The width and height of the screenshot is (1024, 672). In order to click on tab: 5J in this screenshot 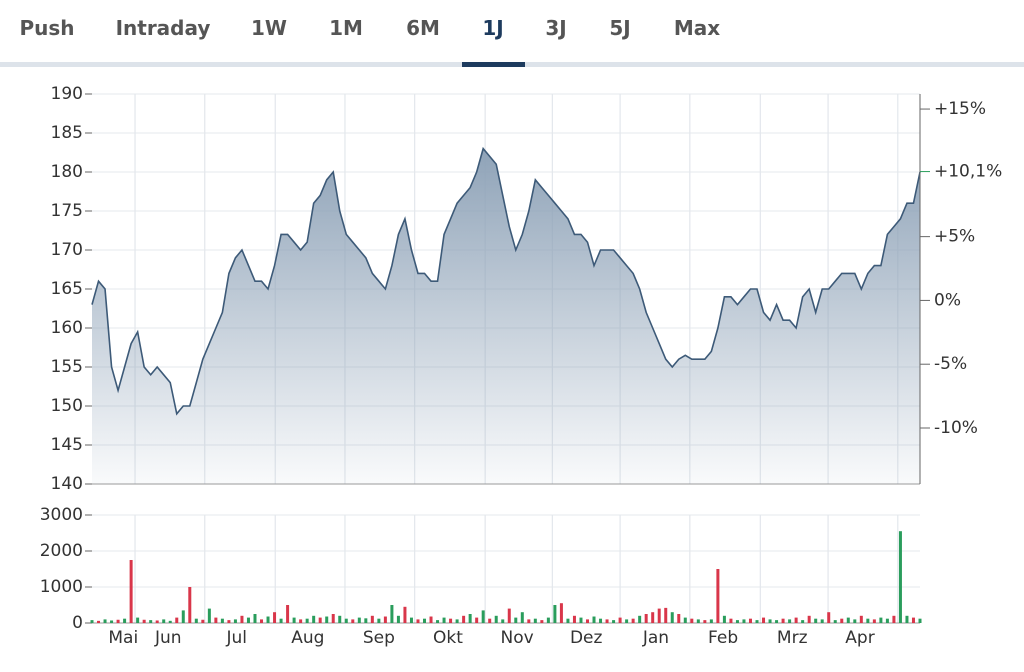, I will do `click(620, 28)`.